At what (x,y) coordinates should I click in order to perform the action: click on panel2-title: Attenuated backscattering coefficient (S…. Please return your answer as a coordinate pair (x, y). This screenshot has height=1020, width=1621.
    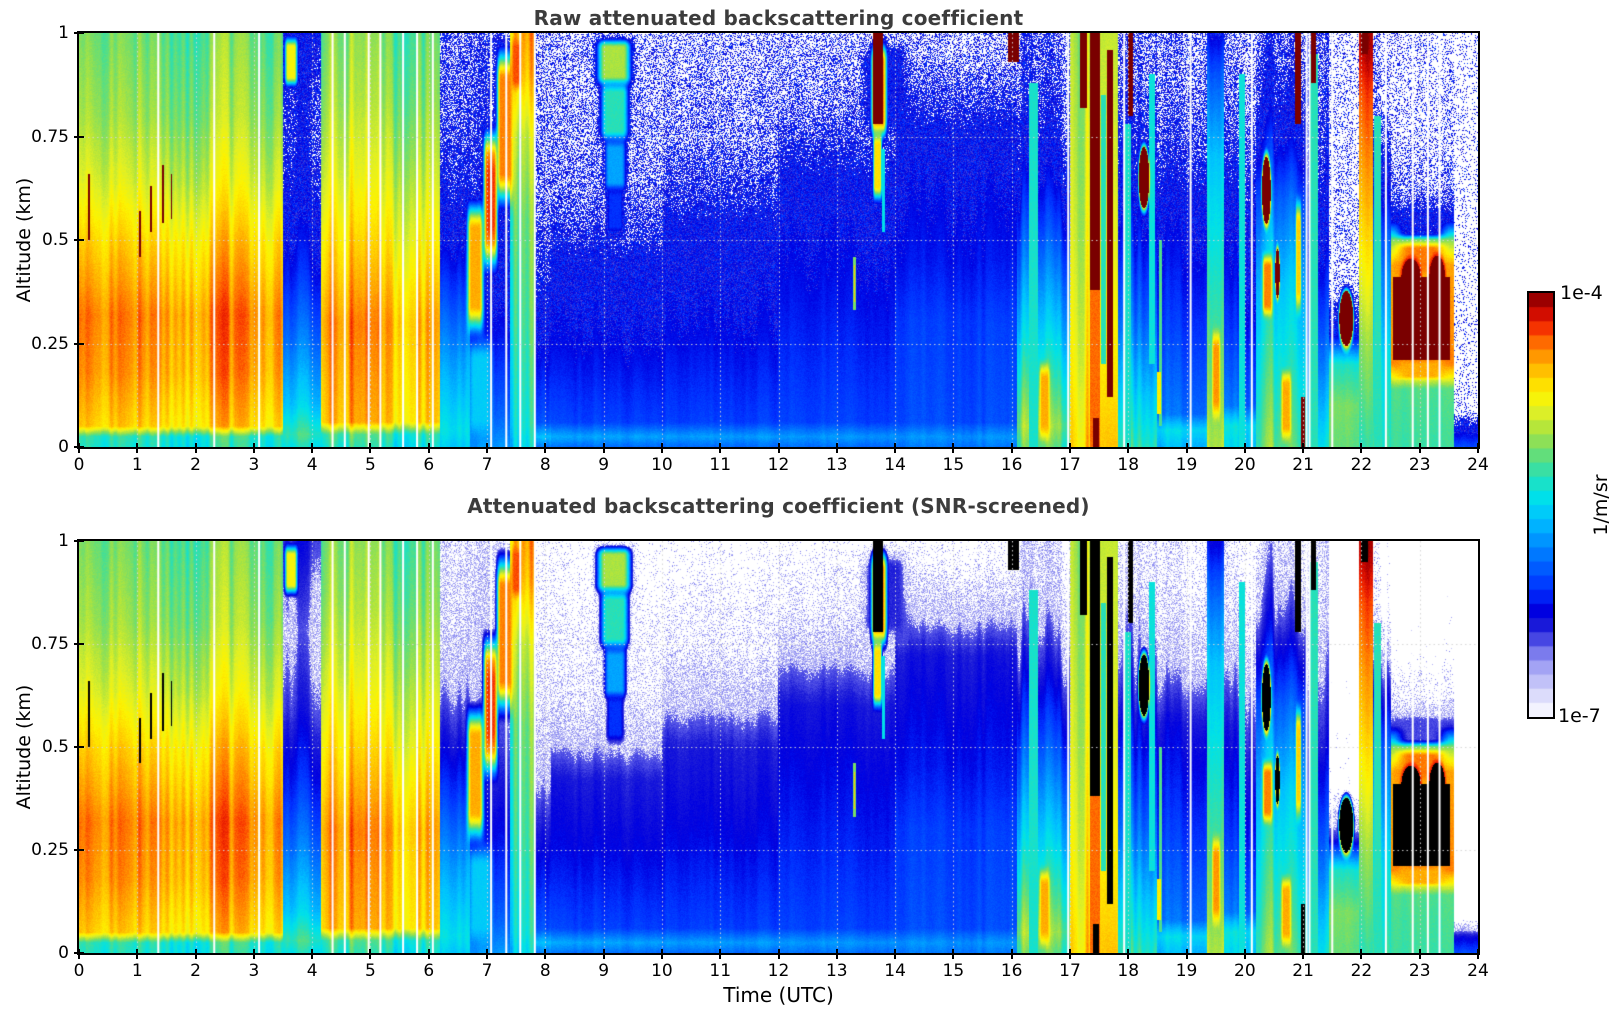
    Looking at the image, I should click on (778, 506).